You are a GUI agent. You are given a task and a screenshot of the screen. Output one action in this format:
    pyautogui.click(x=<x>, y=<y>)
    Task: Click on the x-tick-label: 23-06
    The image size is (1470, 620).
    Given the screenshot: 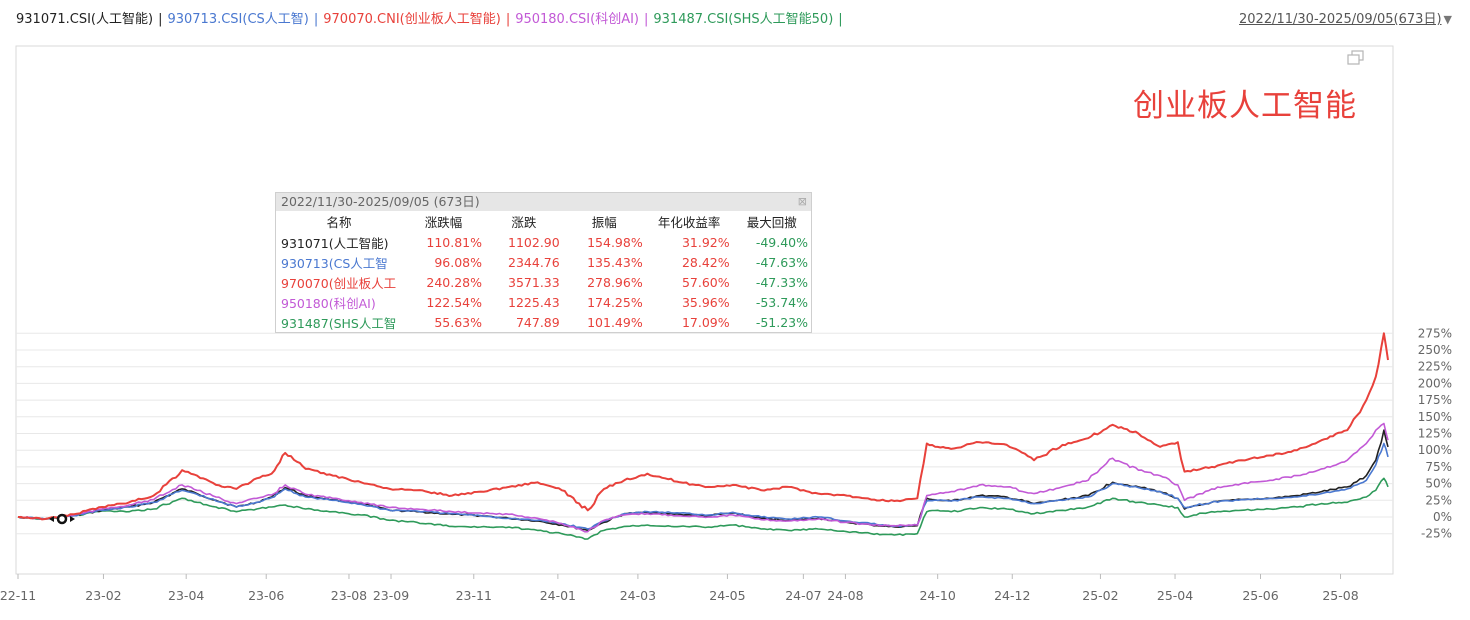 What is the action you would take?
    pyautogui.click(x=266, y=595)
    